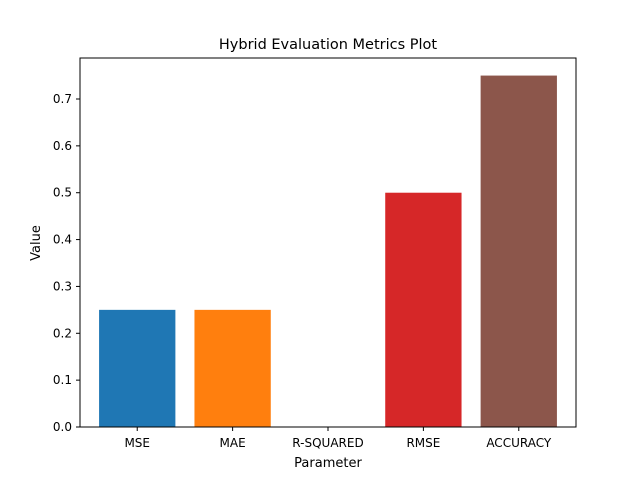 The image size is (640, 480). I want to click on bar-accuracy, so click(518, 251).